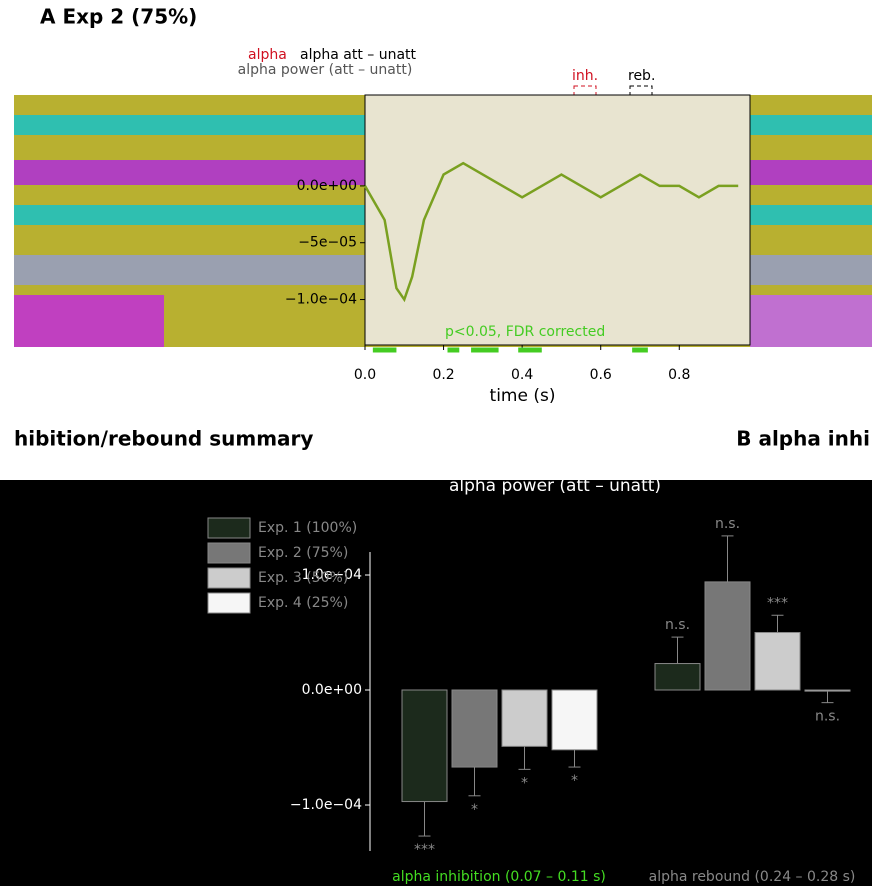 The image size is (872, 890). Describe the element at coordinates (303, 553) in the screenshot. I see `legend-label: Exp. 2 (75%)` at that location.